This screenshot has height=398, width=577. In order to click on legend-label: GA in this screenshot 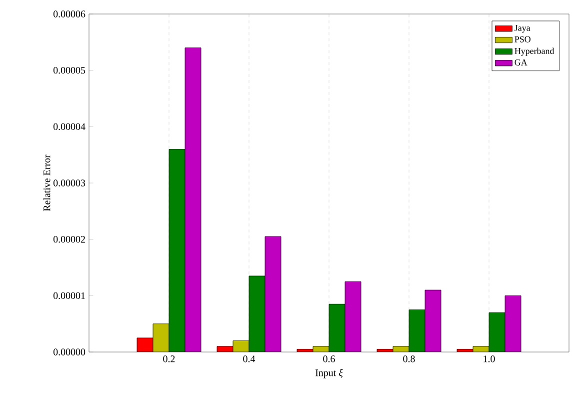, I will do `click(521, 62)`.